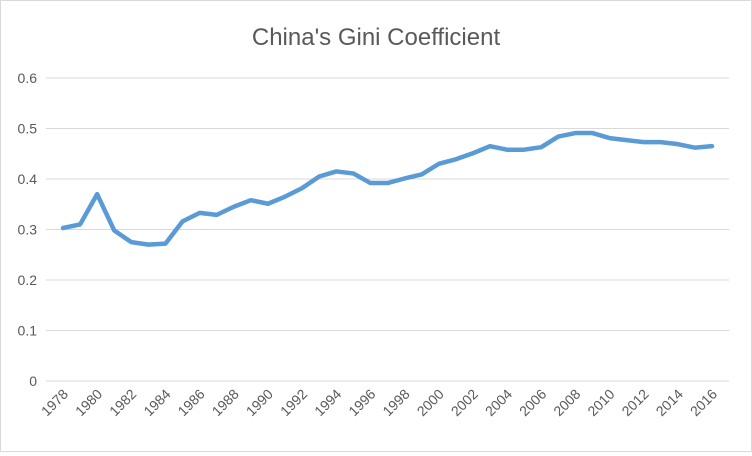 The image size is (752, 456). I want to click on y-tick-label: 0.4, so click(28, 179).